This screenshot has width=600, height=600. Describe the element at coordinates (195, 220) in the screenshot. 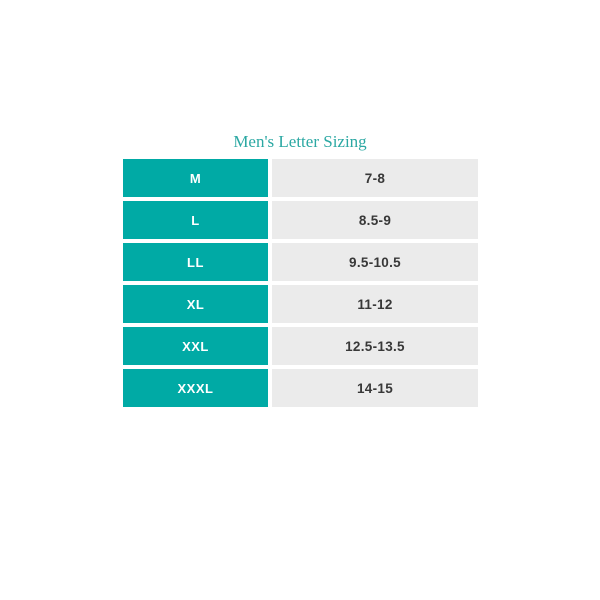

I see `size-cell: L` at that location.